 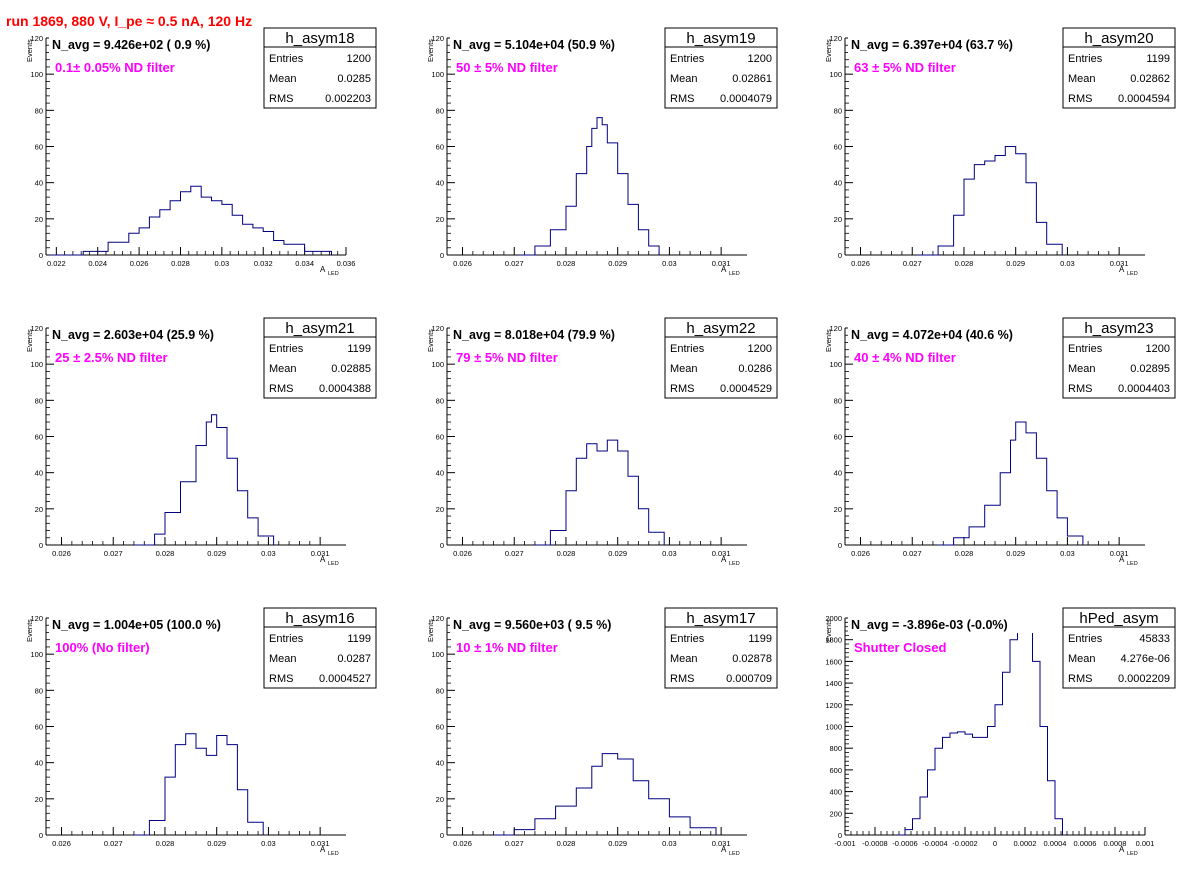 What do you see at coordinates (56, 263) in the screenshot?
I see `x-tick-label: 0.022` at bounding box center [56, 263].